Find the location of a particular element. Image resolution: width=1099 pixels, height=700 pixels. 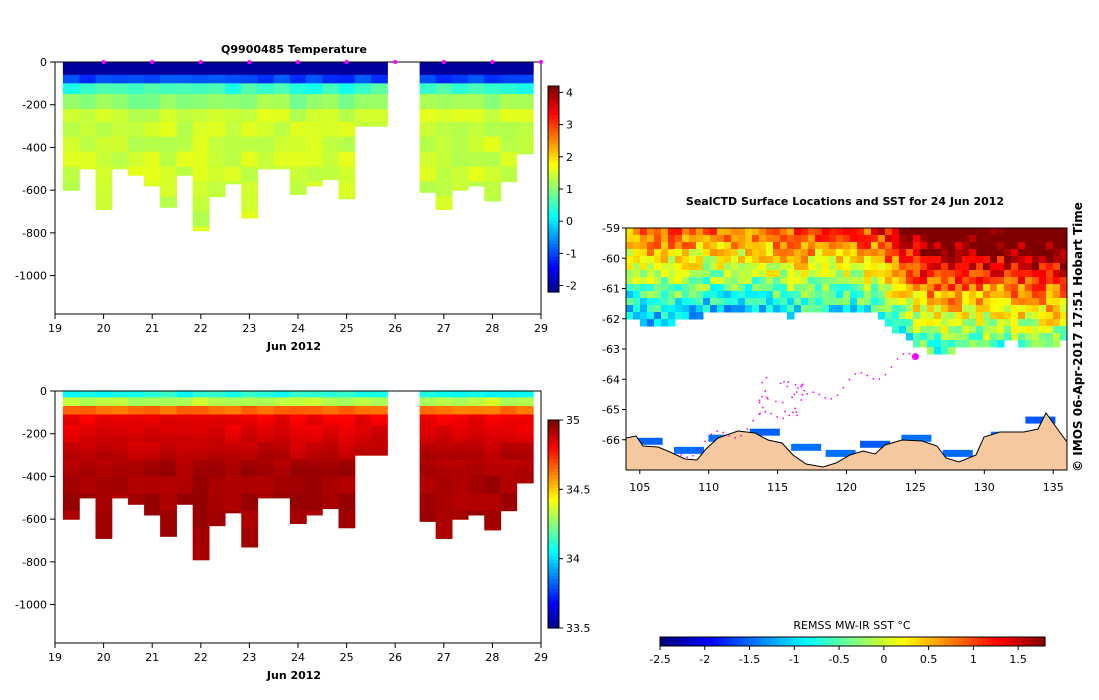

colorbar-tick-label: 34 is located at coordinates (573, 559).